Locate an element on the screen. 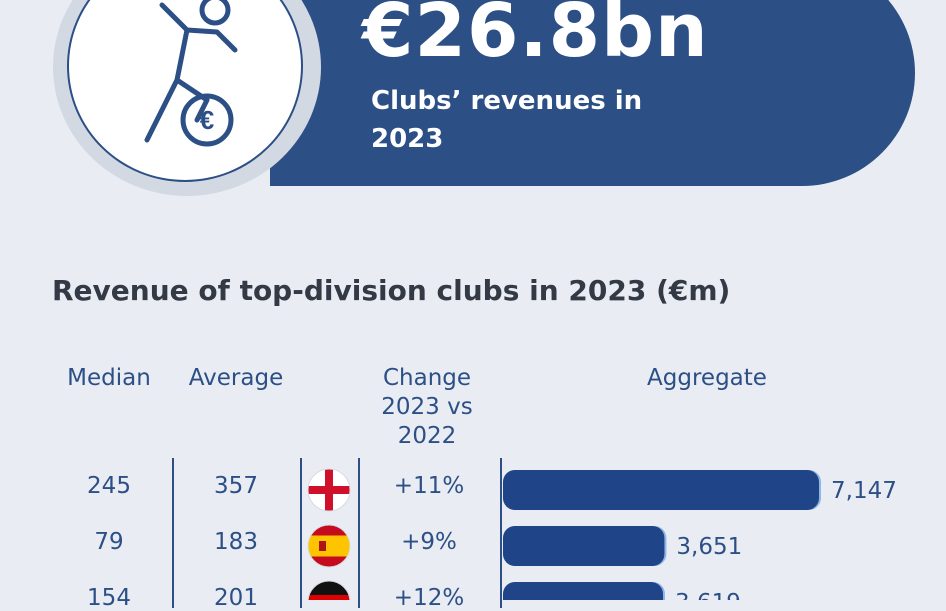  divider-median-average is located at coordinates (173, 533).